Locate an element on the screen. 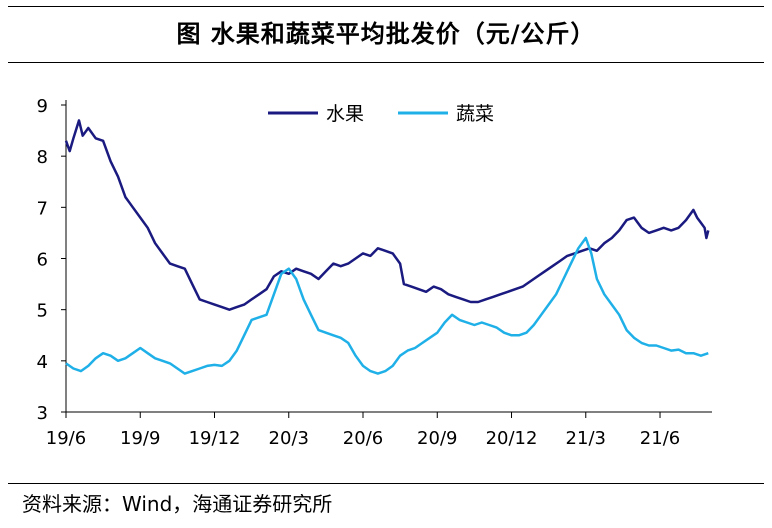 The height and width of the screenshot is (528, 772). x-tick-label: 19/9 is located at coordinates (140, 438).